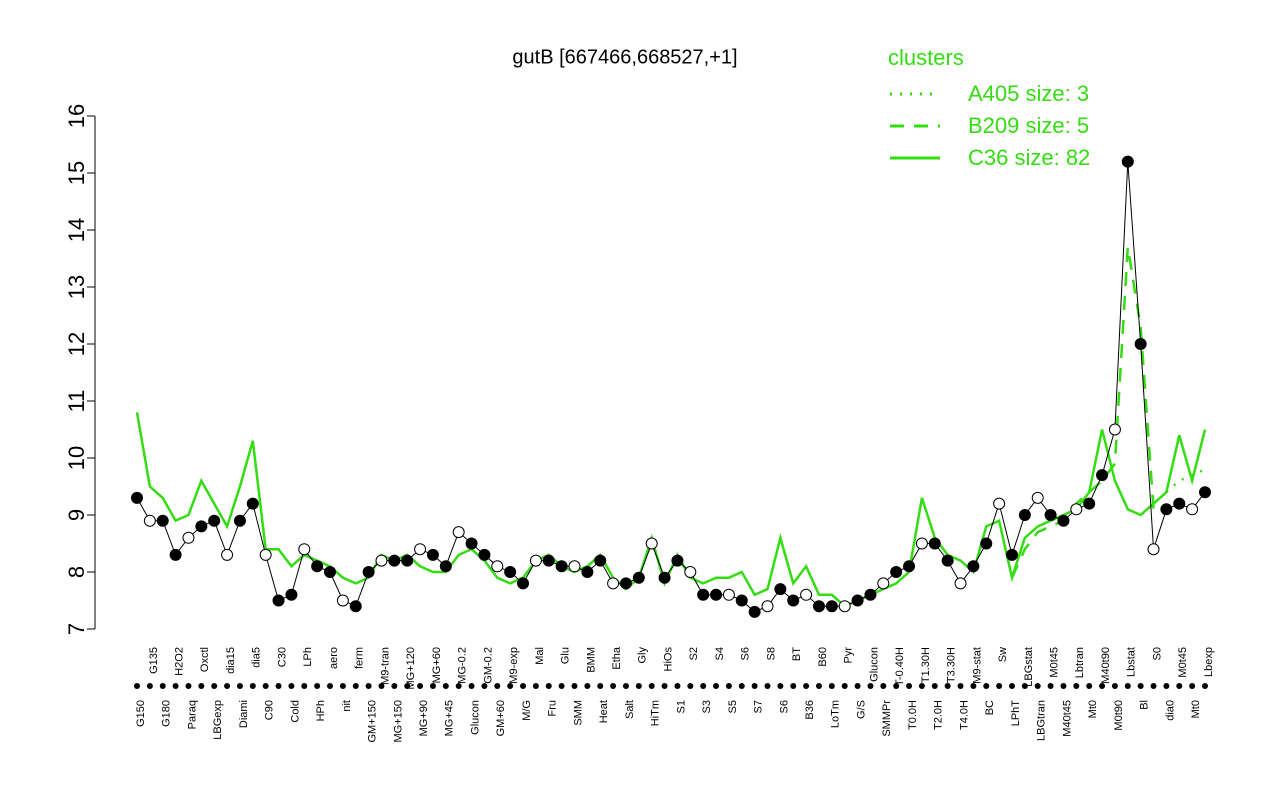  What do you see at coordinates (977, 665) in the screenshot?
I see `x-tick-label: M9-stat` at bounding box center [977, 665].